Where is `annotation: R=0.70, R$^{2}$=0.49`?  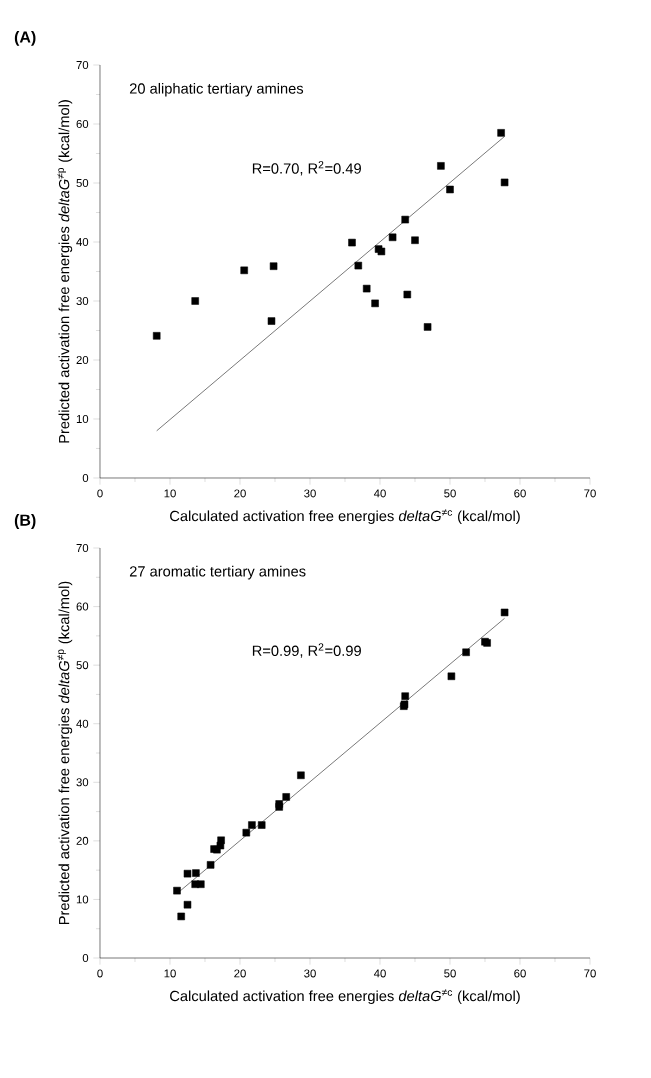 annotation: R=0.70, R$^{2}$=0.49 is located at coordinates (306, 168).